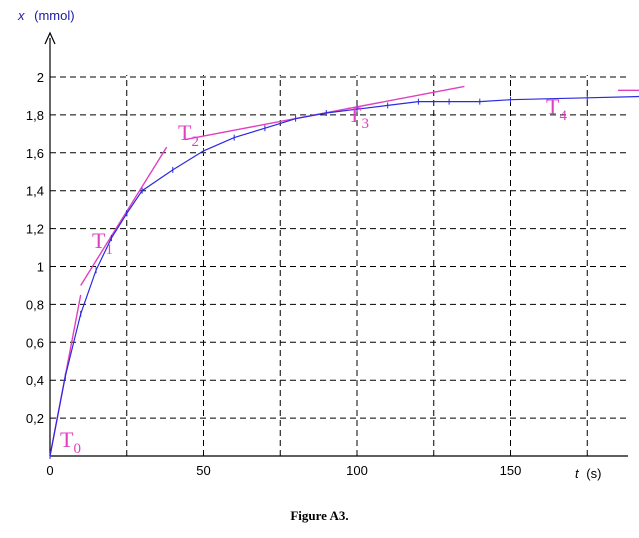 The height and width of the screenshot is (538, 639). What do you see at coordinates (21, 15) in the screenshot?
I see `y-axis-symbol: x` at bounding box center [21, 15].